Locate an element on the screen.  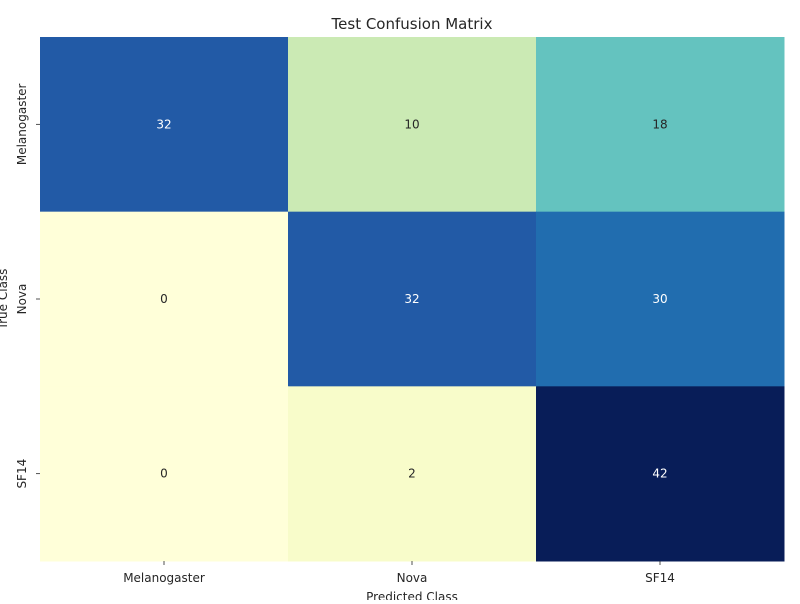
heatmap-cell-r0-c2 is located at coordinates (660, 125).